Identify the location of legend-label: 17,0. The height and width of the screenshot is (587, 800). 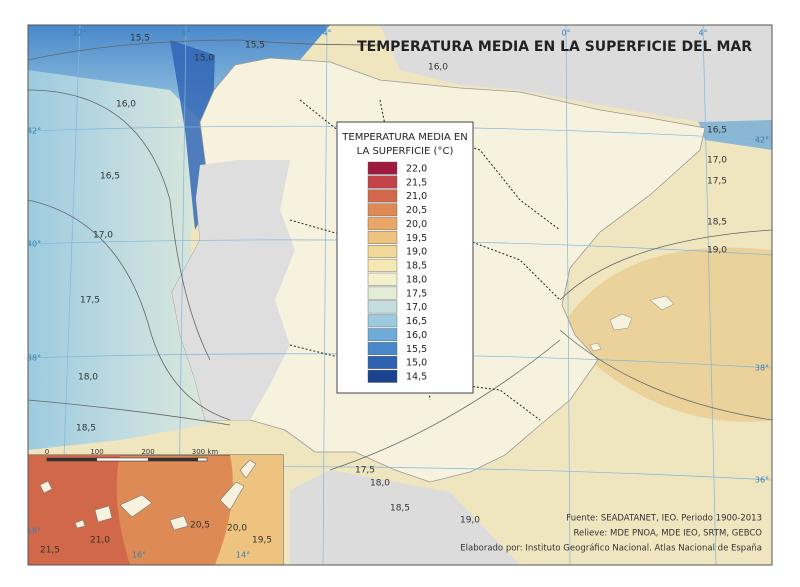
(416, 307).